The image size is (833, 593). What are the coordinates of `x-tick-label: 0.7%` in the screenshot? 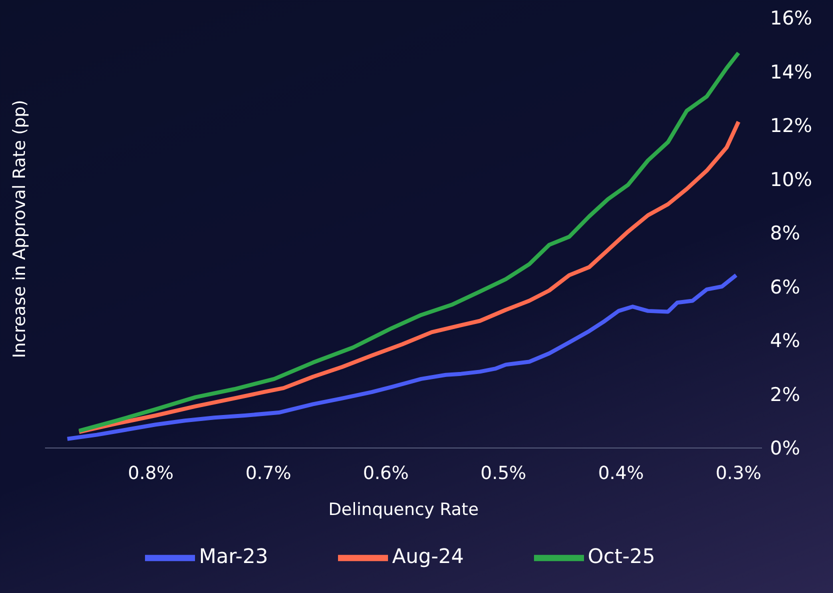 It's located at (268, 473).